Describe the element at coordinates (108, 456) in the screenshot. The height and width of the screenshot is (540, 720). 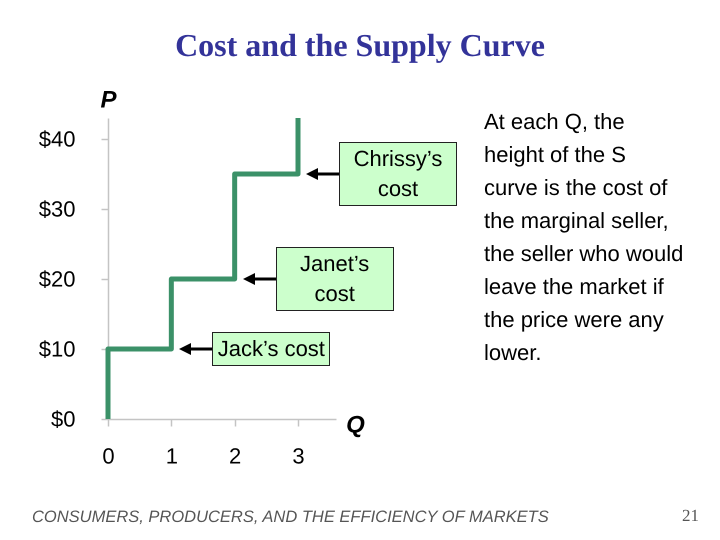
I see `x-tick-label: 0` at that location.